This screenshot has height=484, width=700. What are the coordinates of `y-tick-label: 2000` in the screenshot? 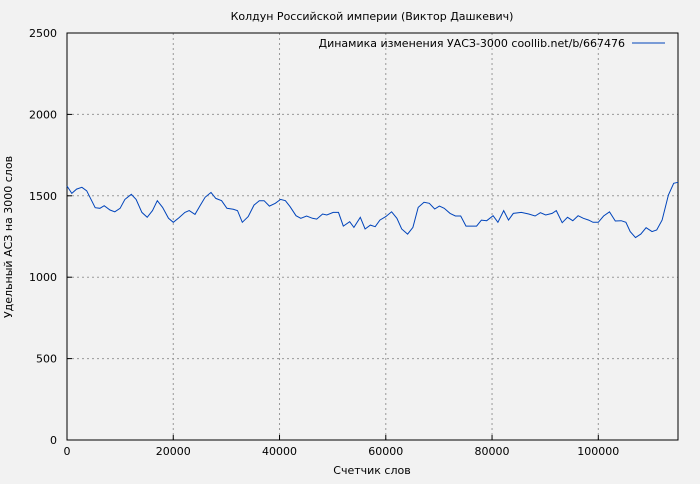 It's located at (43, 114).